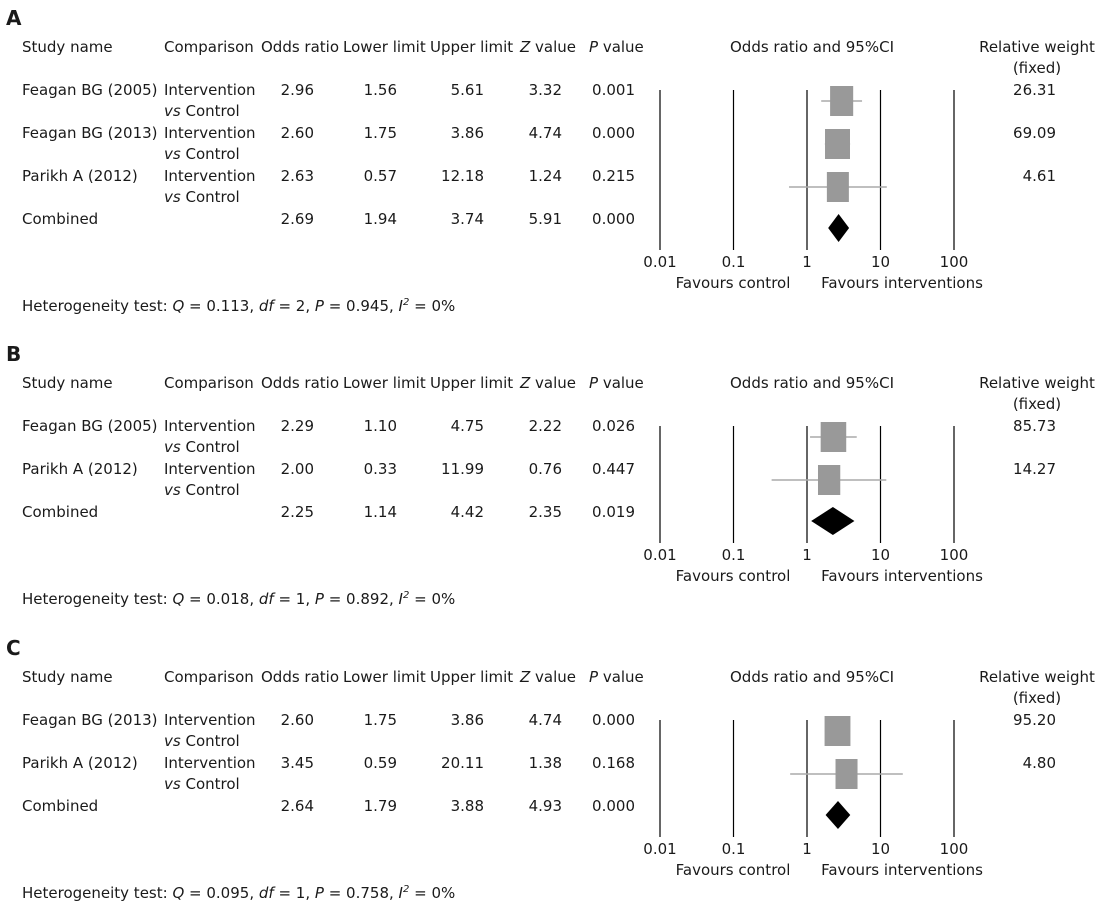 Image resolution: width=1109 pixels, height=920 pixels. I want to click on x-tick-label: 10, so click(880, 555).